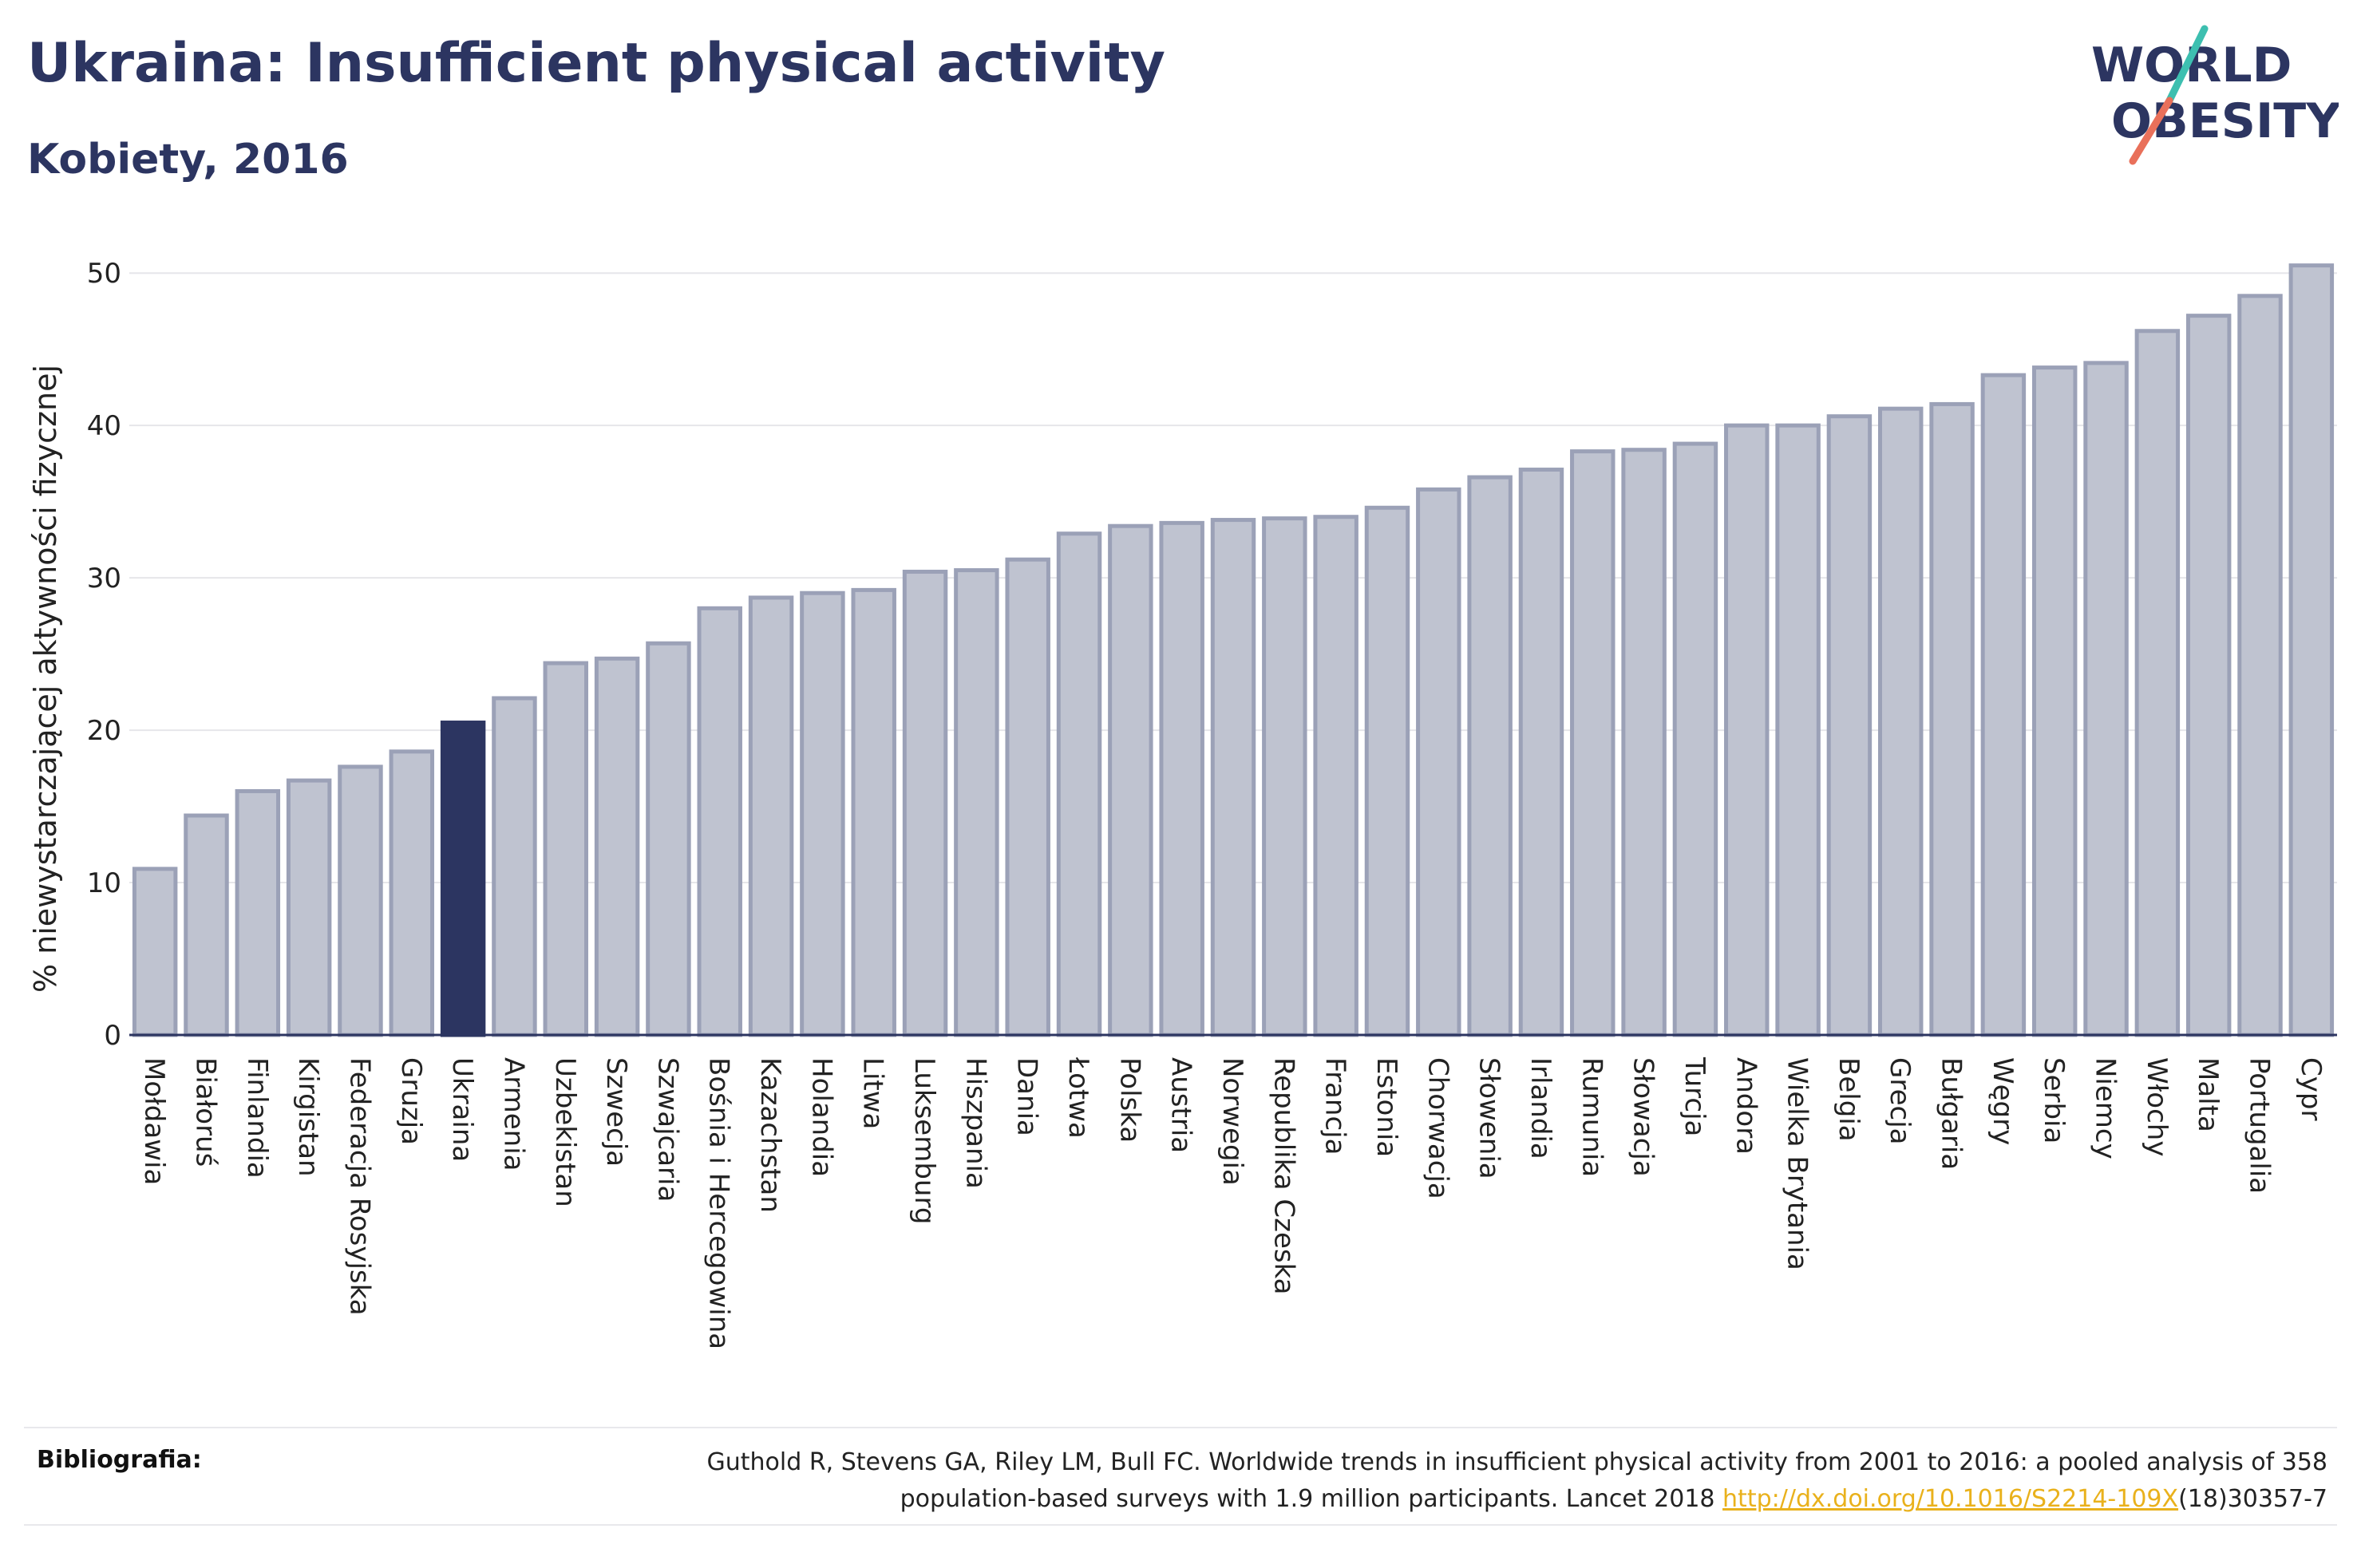 This screenshot has height=1568, width=2361. What do you see at coordinates (2003, 705) in the screenshot?
I see `bar-węgry` at bounding box center [2003, 705].